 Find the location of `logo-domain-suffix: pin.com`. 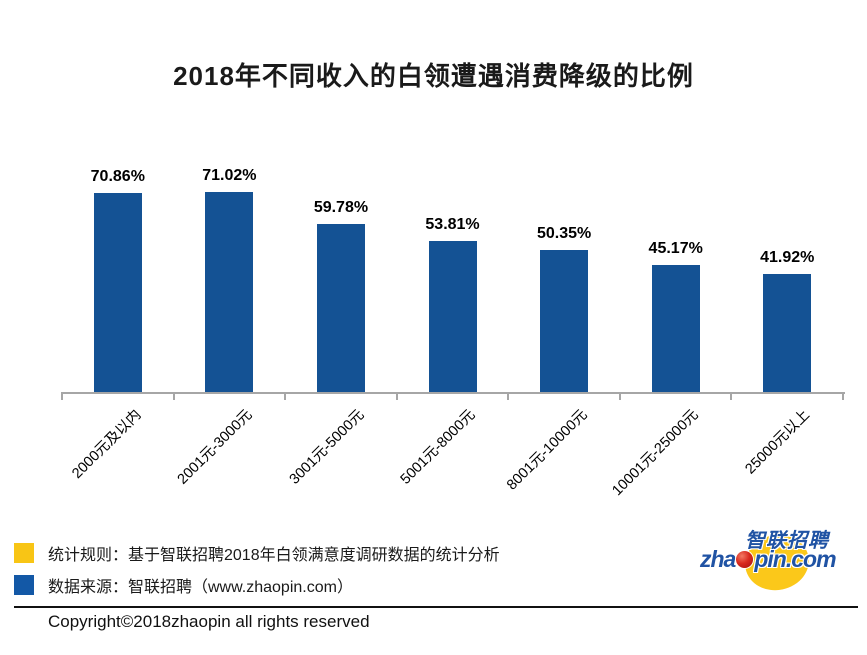

logo-domain-suffix: pin.com is located at coordinates (795, 559).